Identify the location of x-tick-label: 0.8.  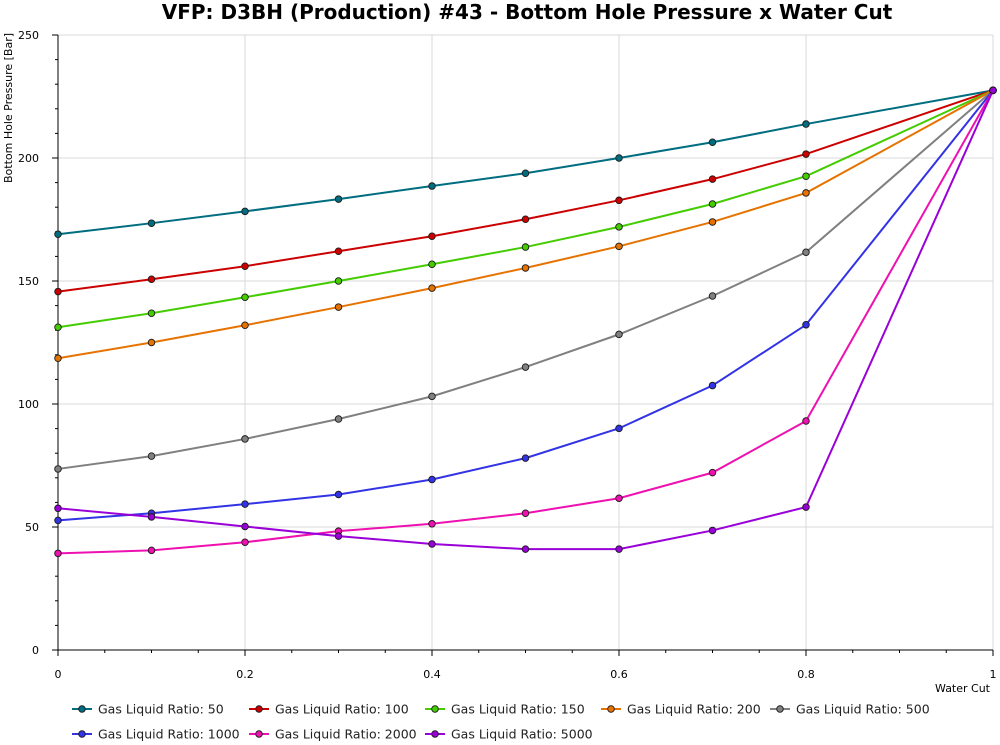
(806, 674).